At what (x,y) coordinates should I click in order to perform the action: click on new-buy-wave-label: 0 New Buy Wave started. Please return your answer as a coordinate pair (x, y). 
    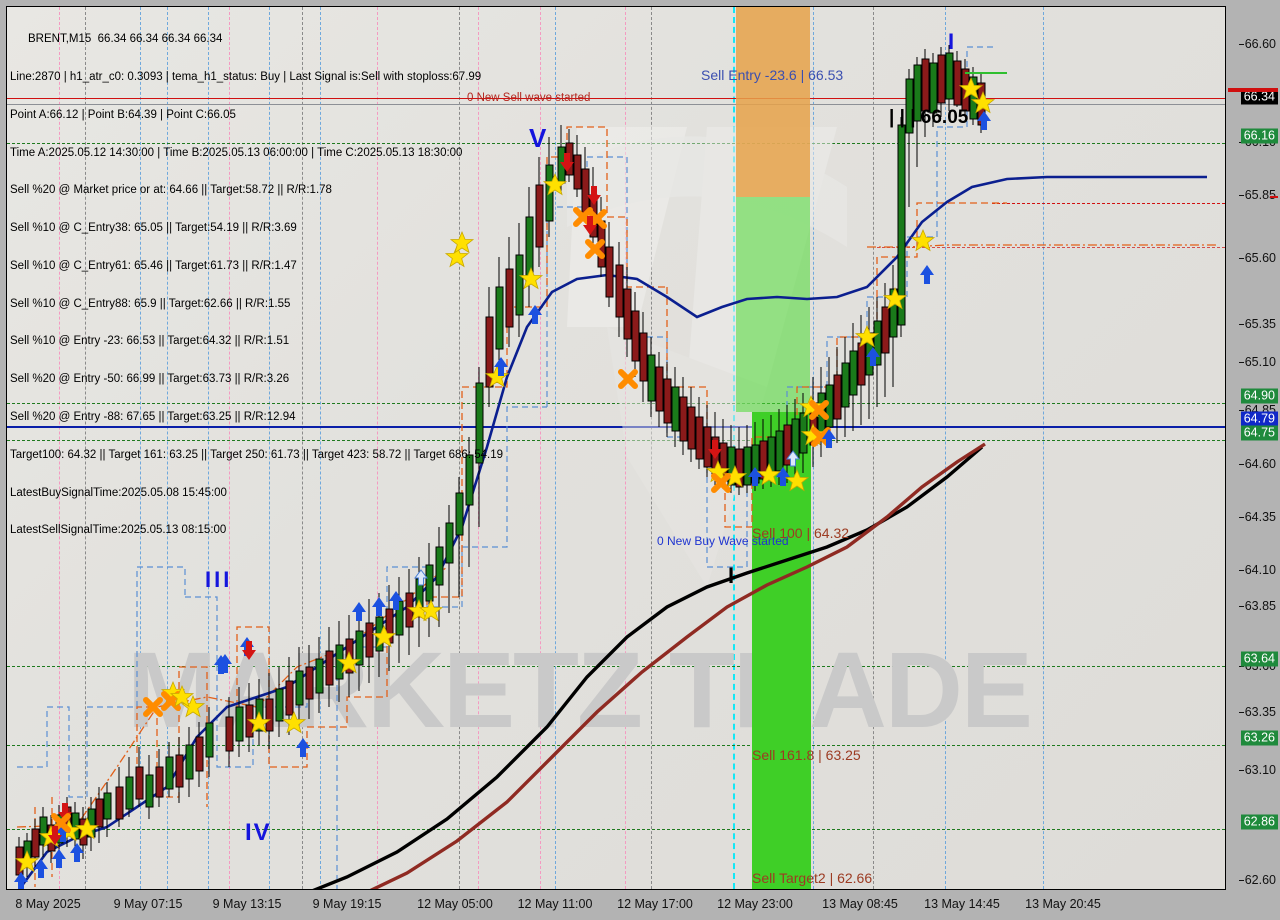
    Looking at the image, I should click on (723, 541).